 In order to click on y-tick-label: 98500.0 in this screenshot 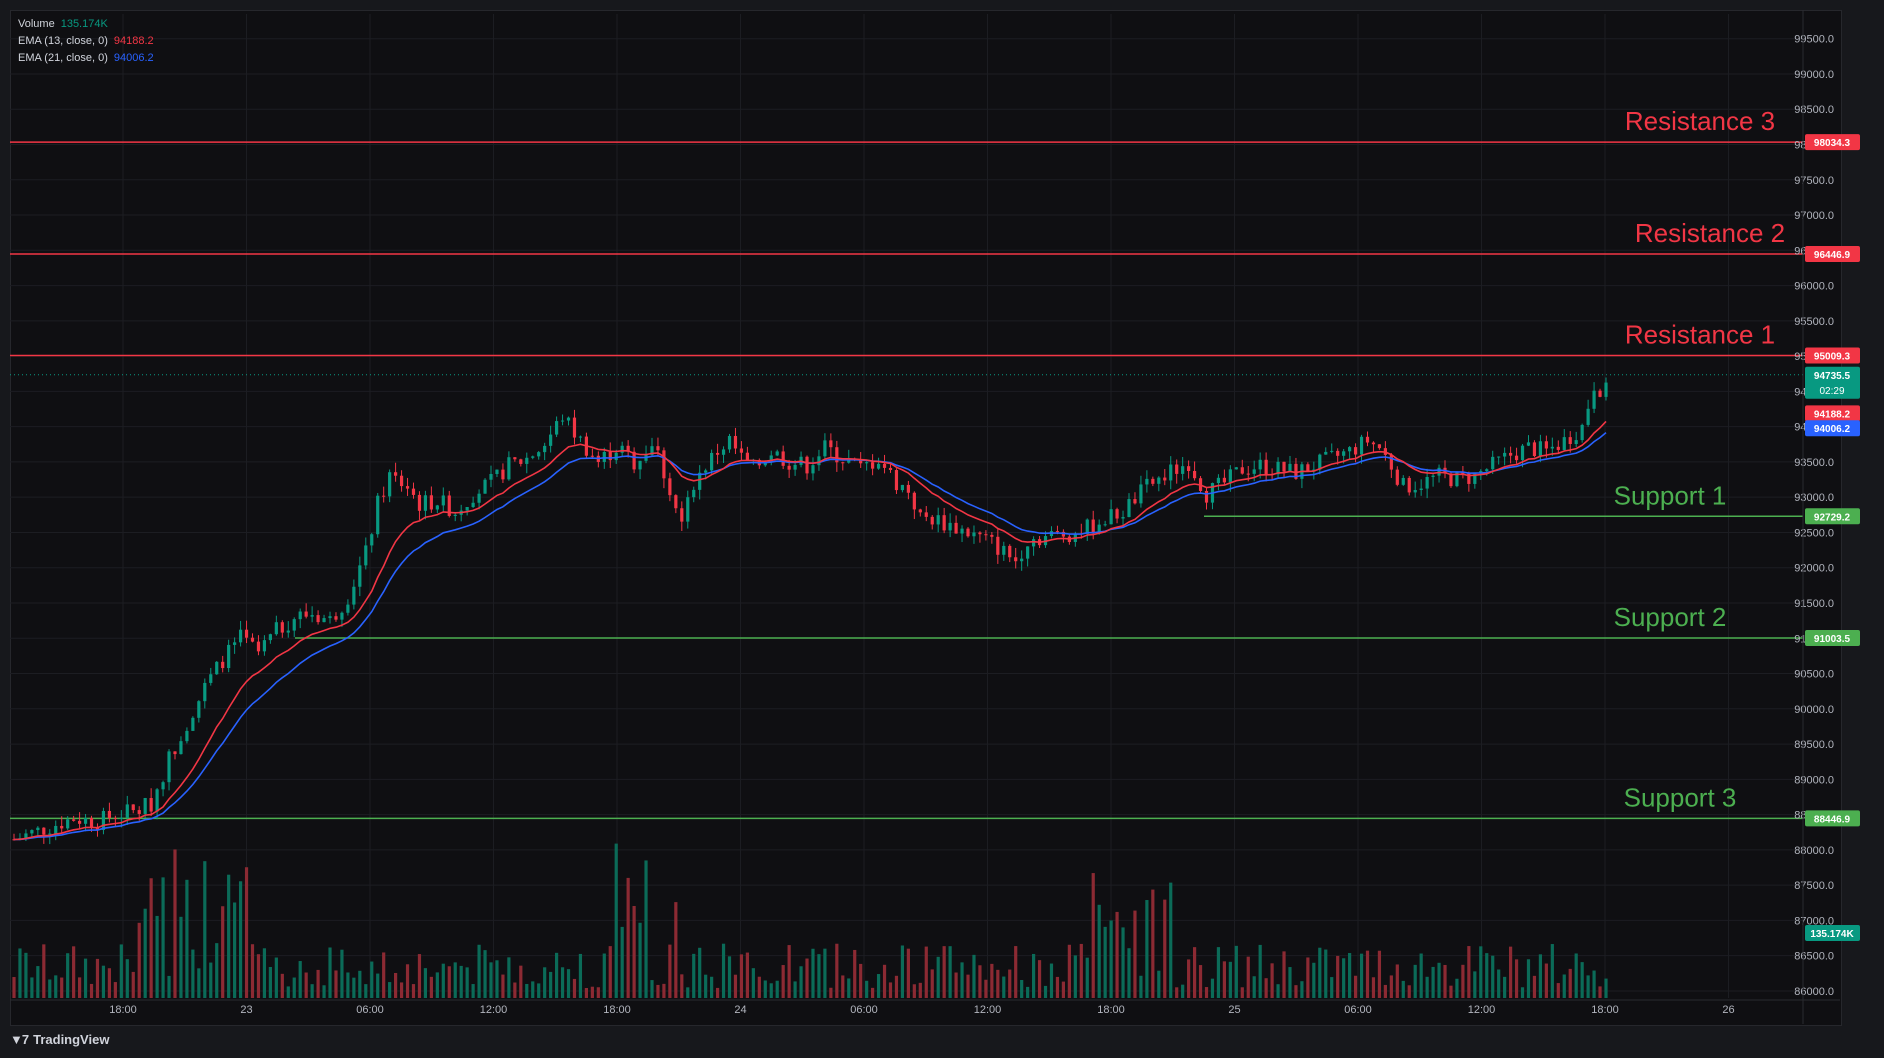, I will do `click(1814, 110)`.